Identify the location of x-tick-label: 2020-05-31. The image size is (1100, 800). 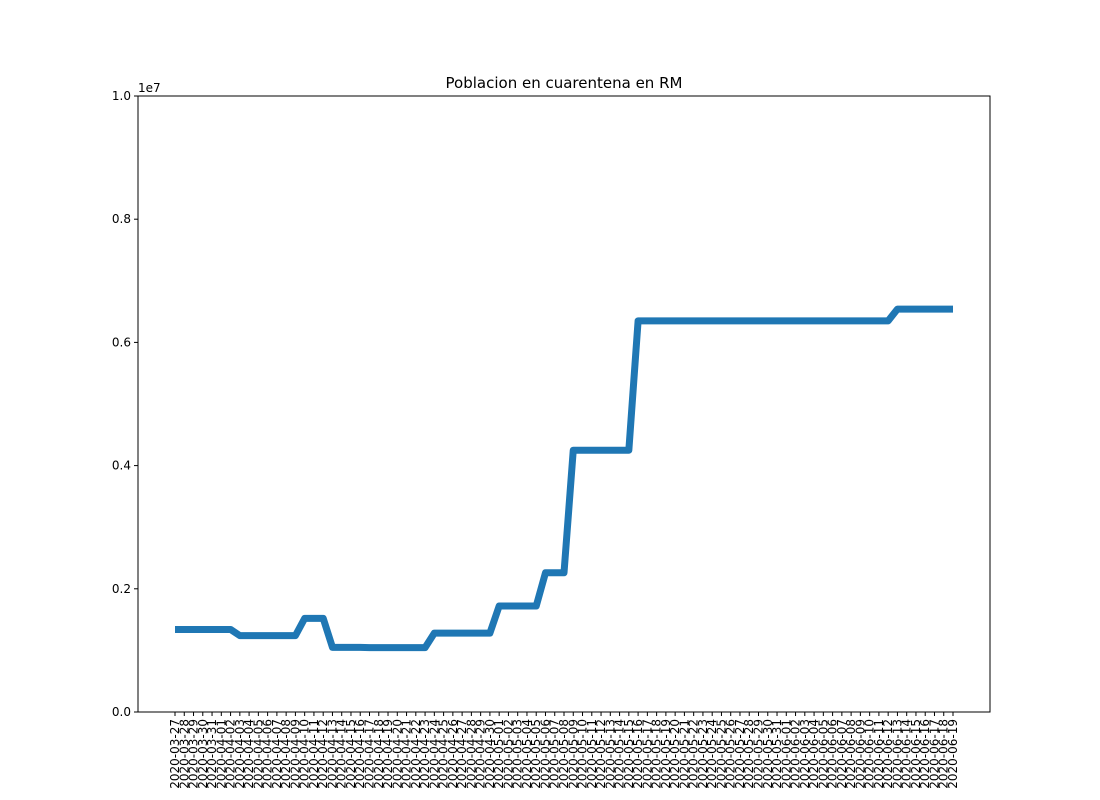
(777, 754).